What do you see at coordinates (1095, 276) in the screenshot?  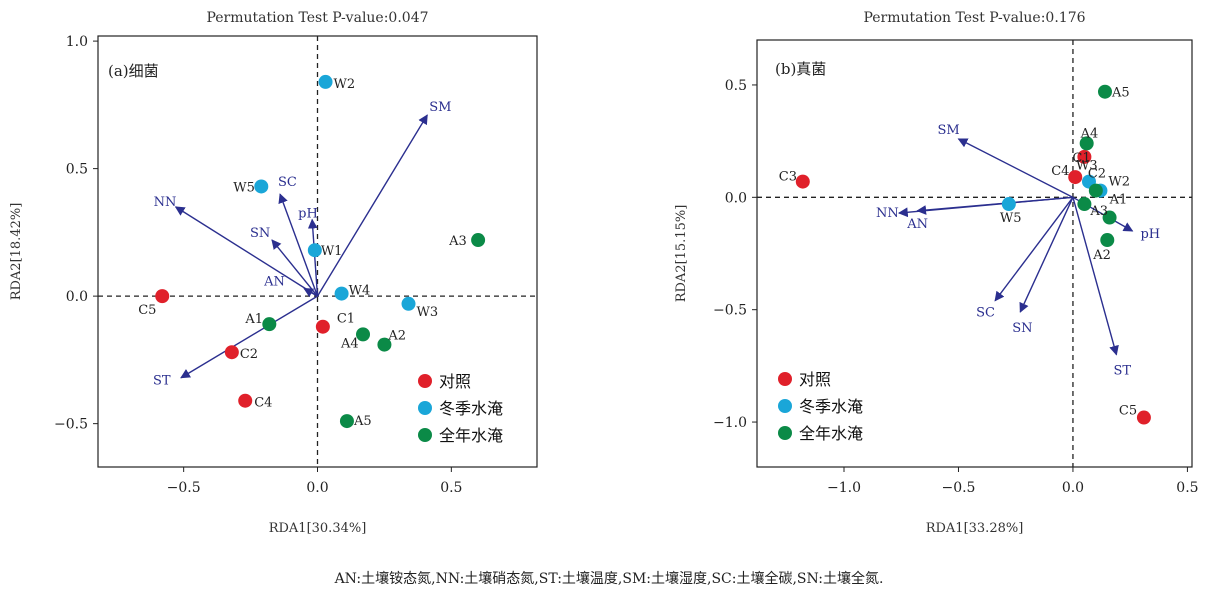 I see `vector-st` at bounding box center [1095, 276].